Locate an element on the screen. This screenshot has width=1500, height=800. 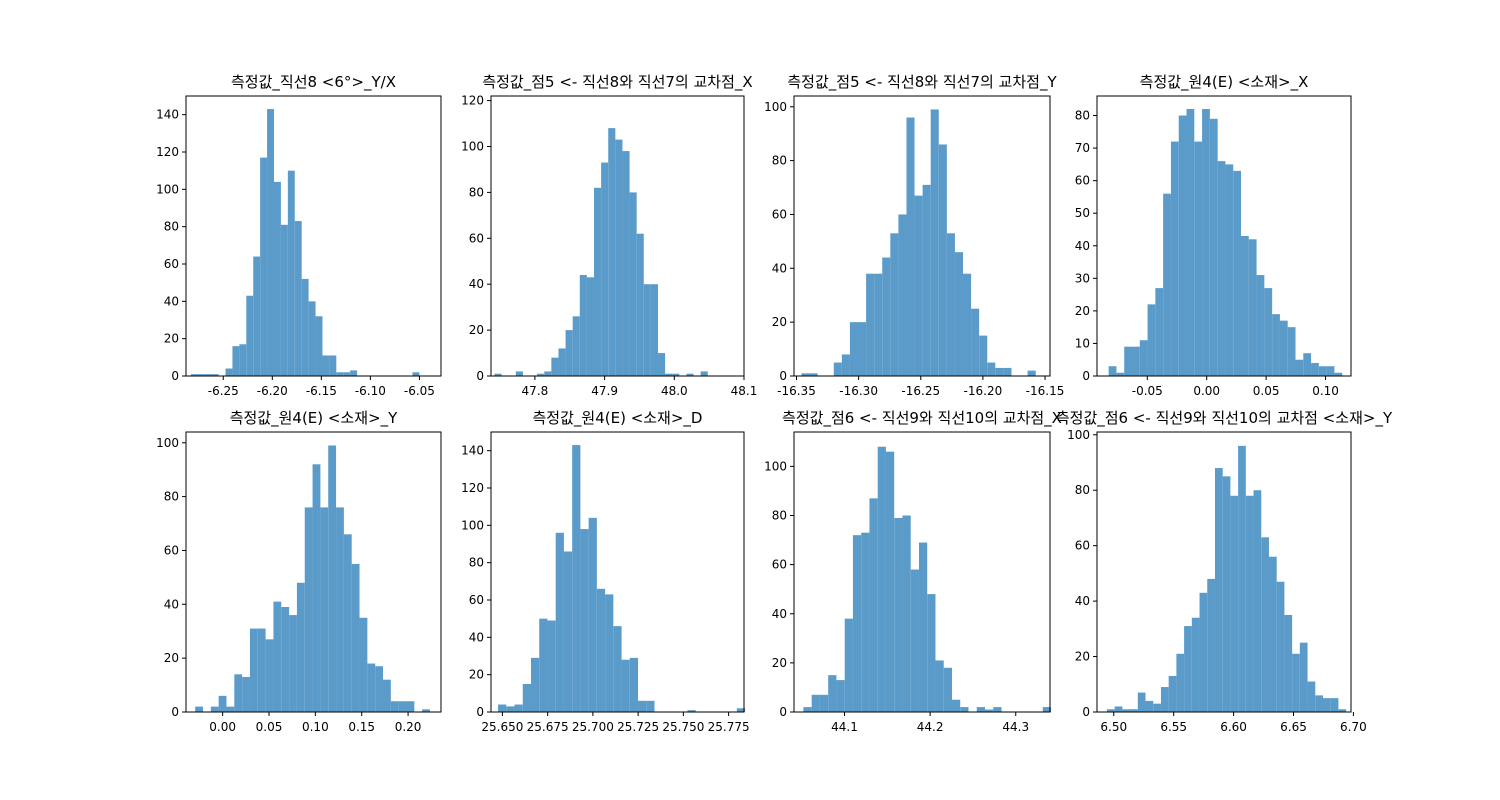
x-tick-label: -16.25 is located at coordinates (920, 391).